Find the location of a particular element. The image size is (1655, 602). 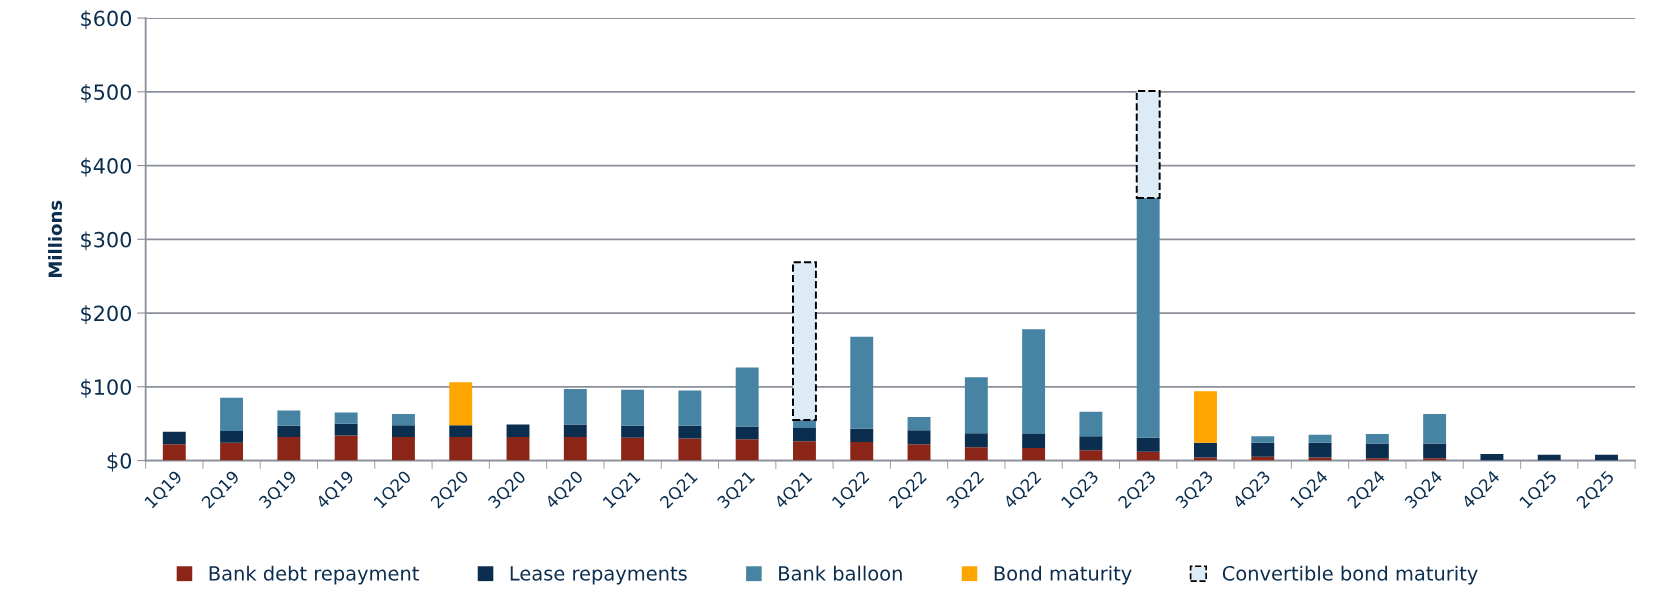

y-tick-label: $400 is located at coordinates (106, 167).